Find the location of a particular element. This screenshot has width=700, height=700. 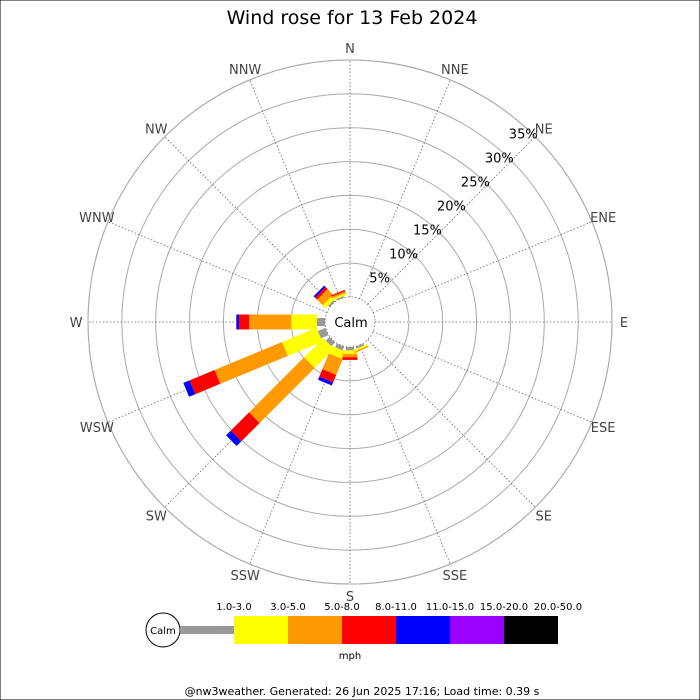

ring-label: 5% is located at coordinates (379, 278).